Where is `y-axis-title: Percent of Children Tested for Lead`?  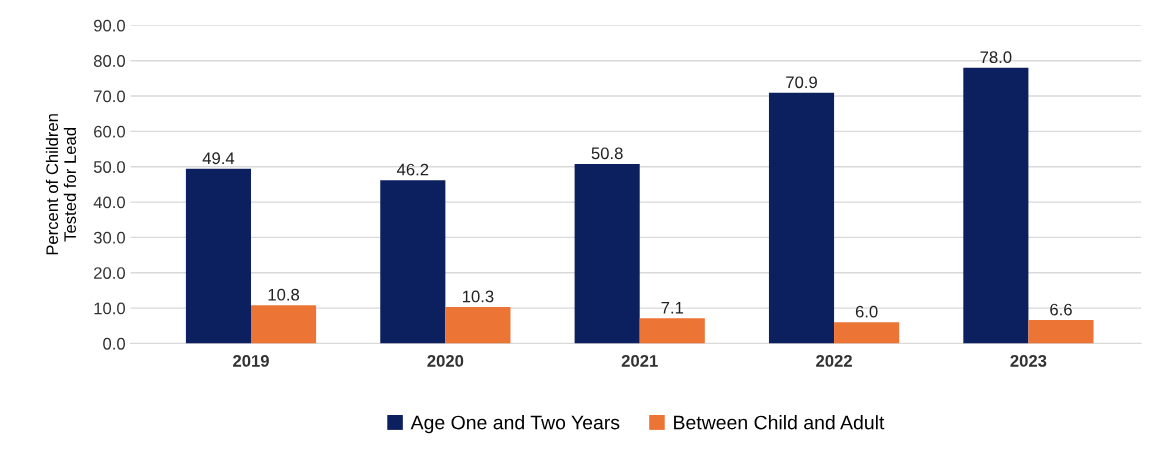
y-axis-title: Percent of Children Tested for Lead is located at coordinates (61, 184).